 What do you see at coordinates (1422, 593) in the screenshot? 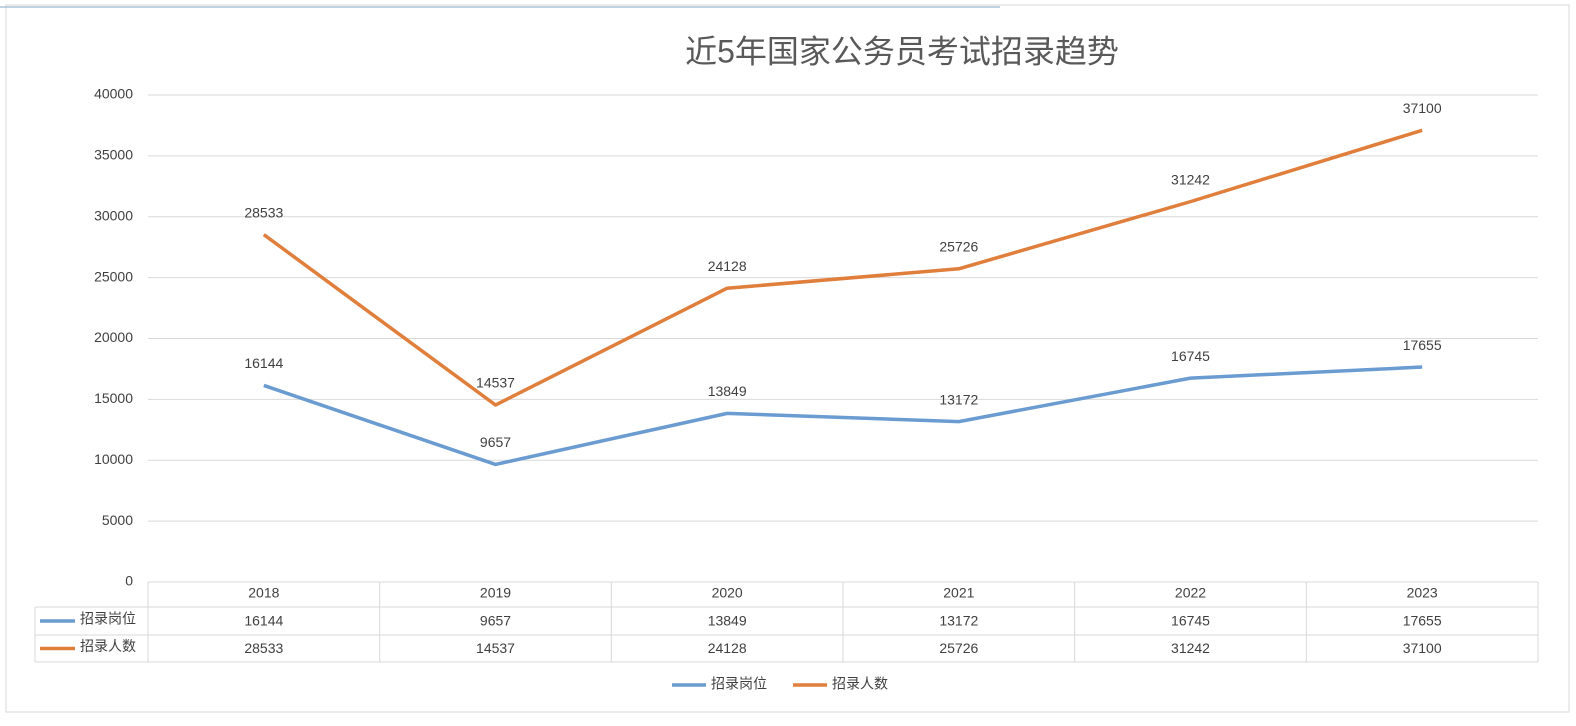
I see `x-tick-label: 2023` at bounding box center [1422, 593].